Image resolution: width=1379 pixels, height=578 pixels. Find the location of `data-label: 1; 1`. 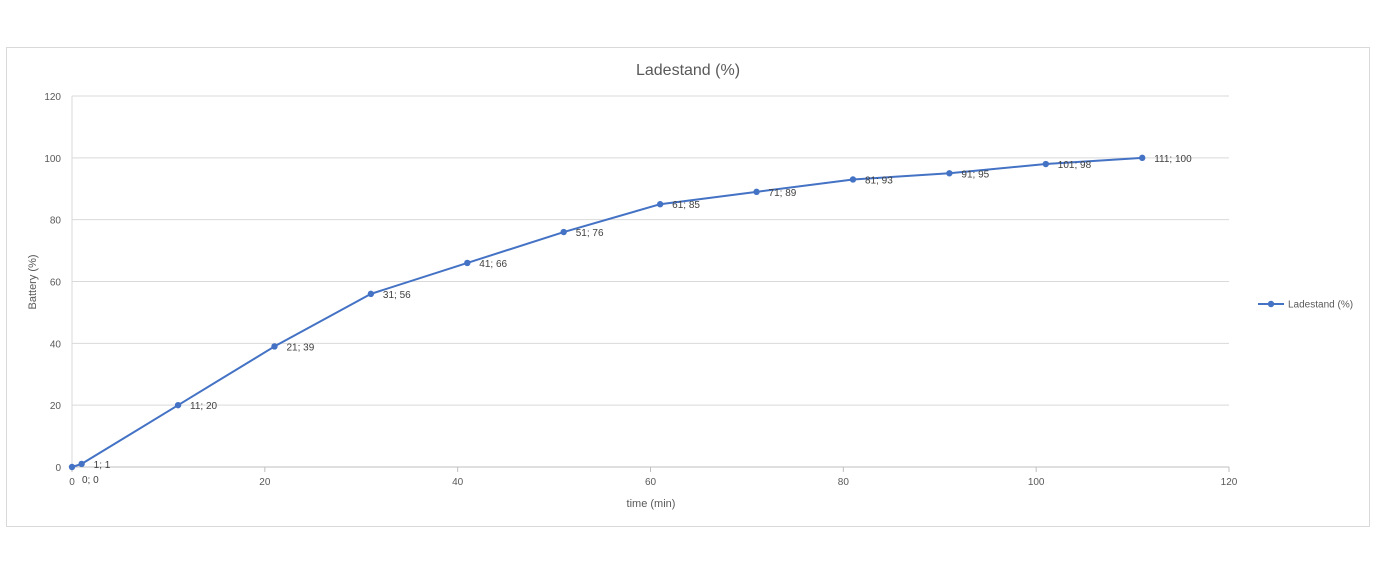

data-label: 1; 1 is located at coordinates (102, 465).